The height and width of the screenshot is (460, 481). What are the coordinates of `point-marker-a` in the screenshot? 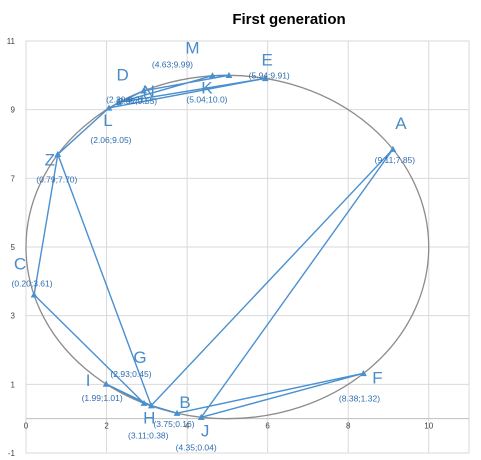 It's located at (393, 148).